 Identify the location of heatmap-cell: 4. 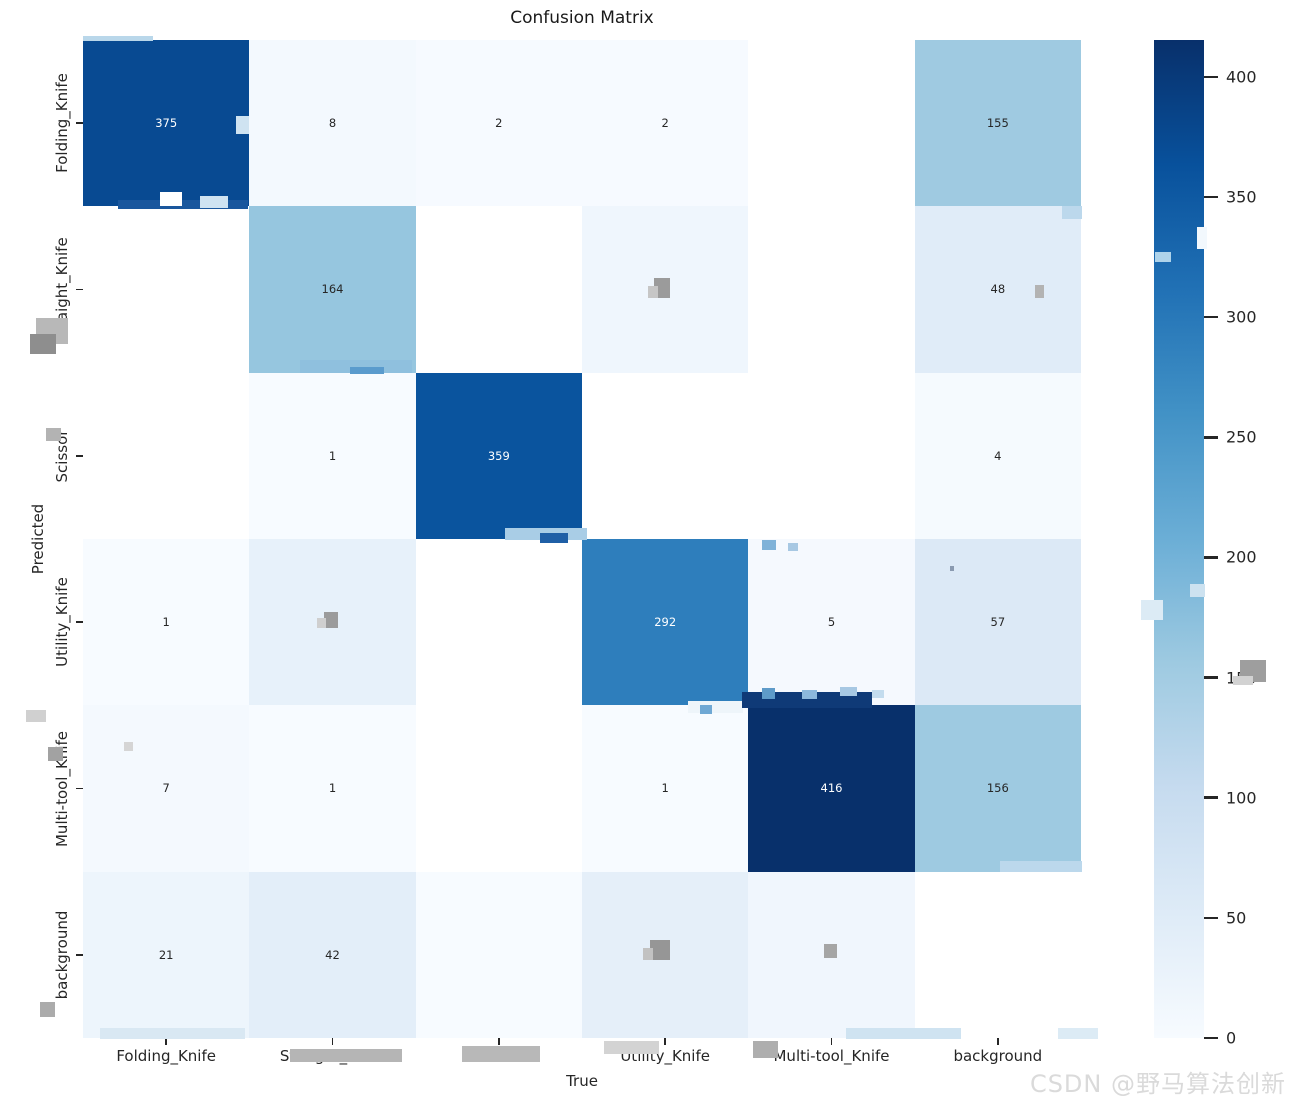
(997, 455).